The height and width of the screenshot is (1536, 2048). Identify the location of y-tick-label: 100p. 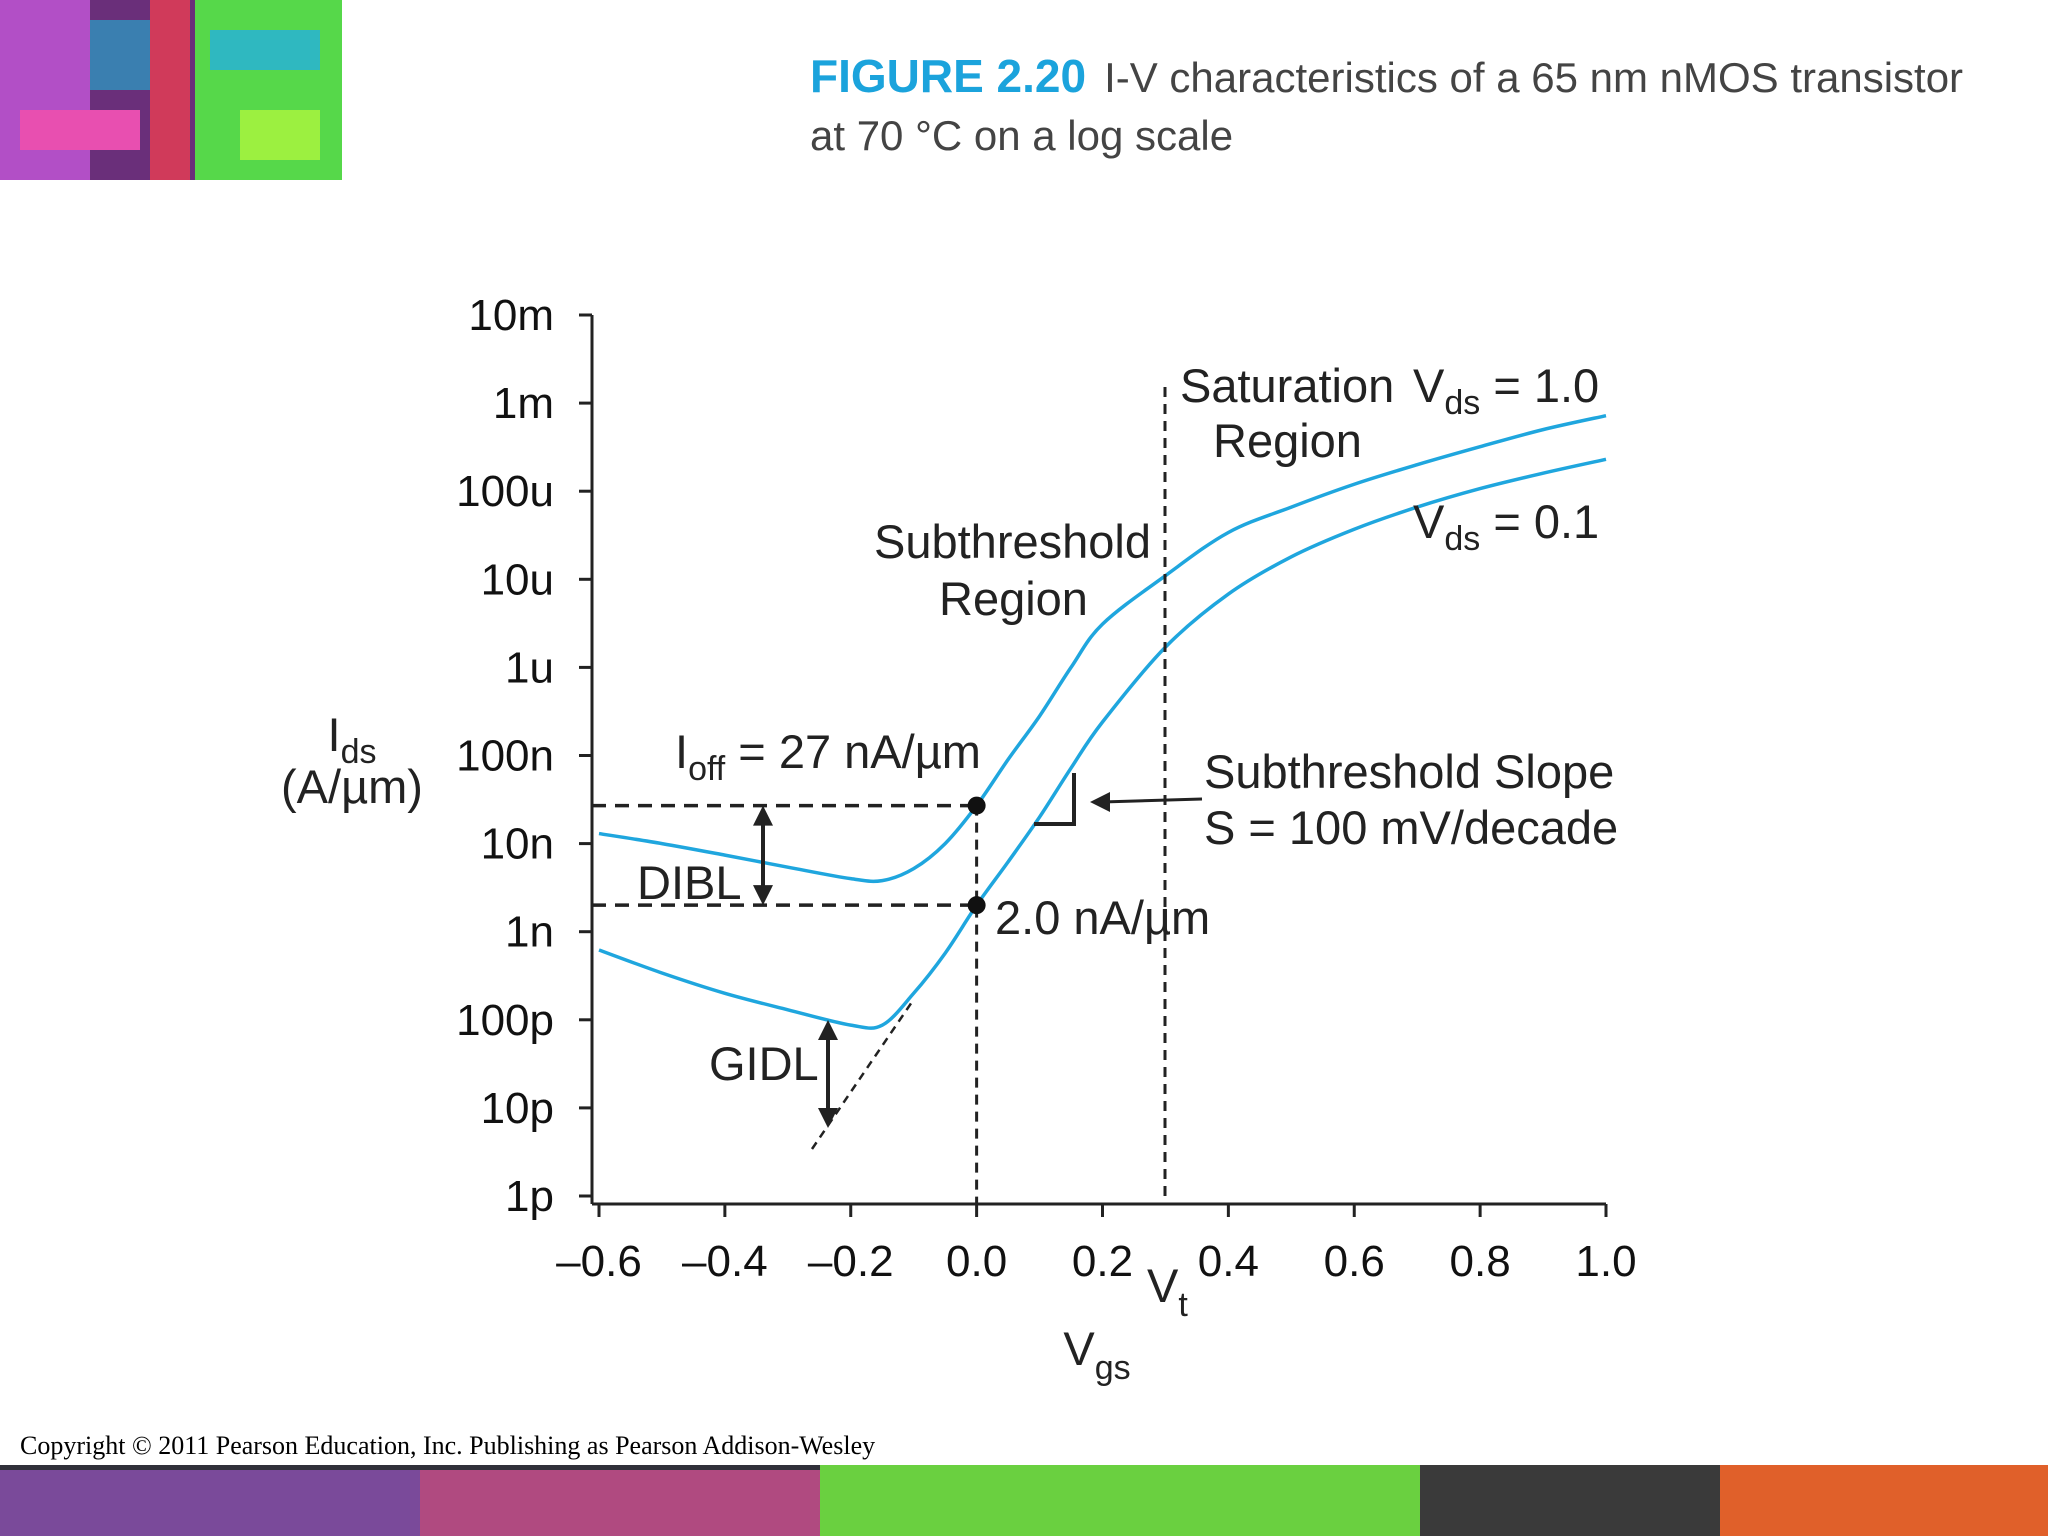
(505, 1020).